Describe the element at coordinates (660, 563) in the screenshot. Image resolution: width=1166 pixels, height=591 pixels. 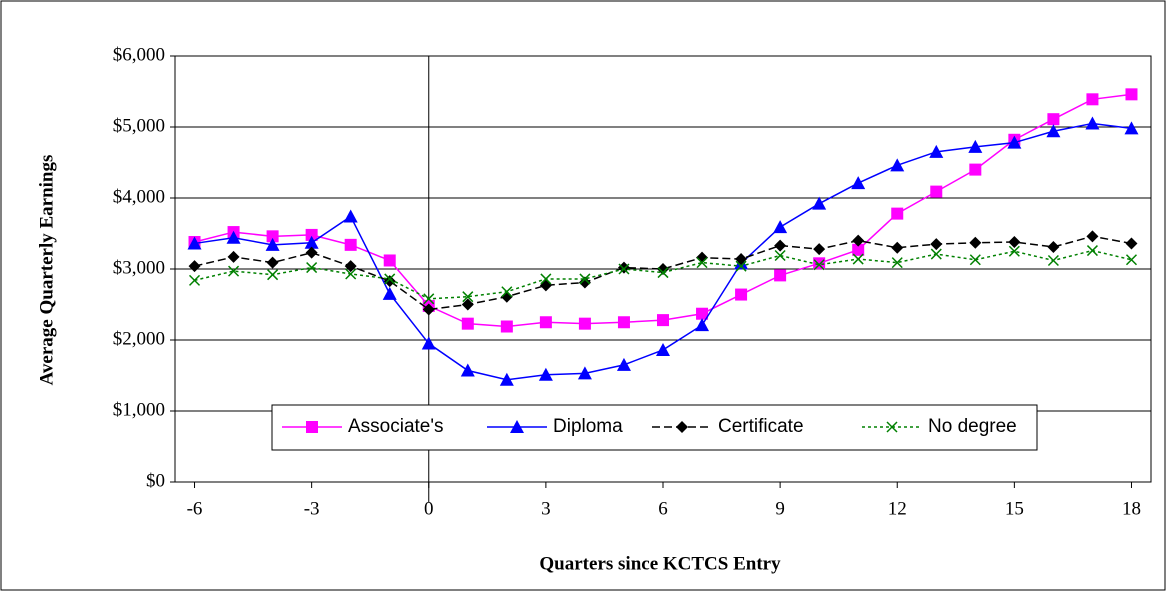
I see `x-axis-label: Quarters since KCTCS Entry` at that location.